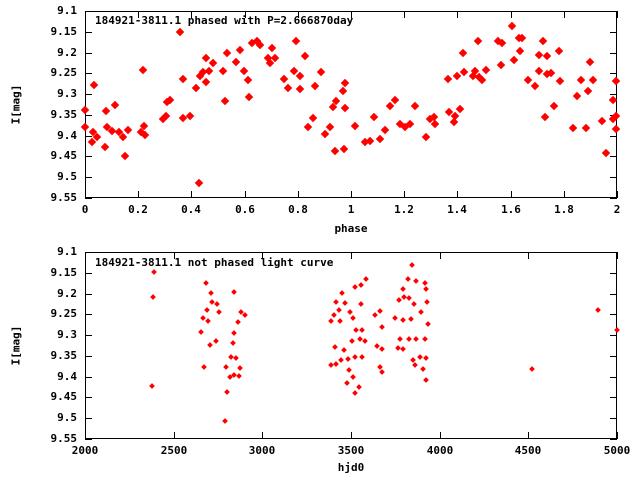 The height and width of the screenshot is (480, 640). I want to click on x-tick-label: 2, so click(617, 209).